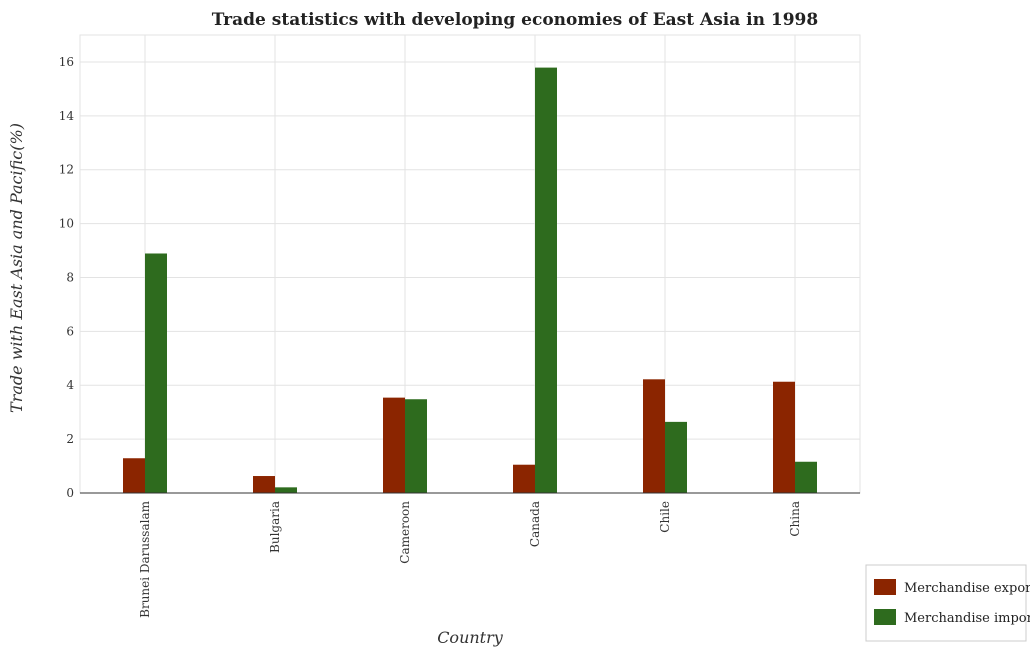 The image size is (1030, 650). What do you see at coordinates (70, 277) in the screenshot?
I see `y-tick-label: 8` at bounding box center [70, 277].